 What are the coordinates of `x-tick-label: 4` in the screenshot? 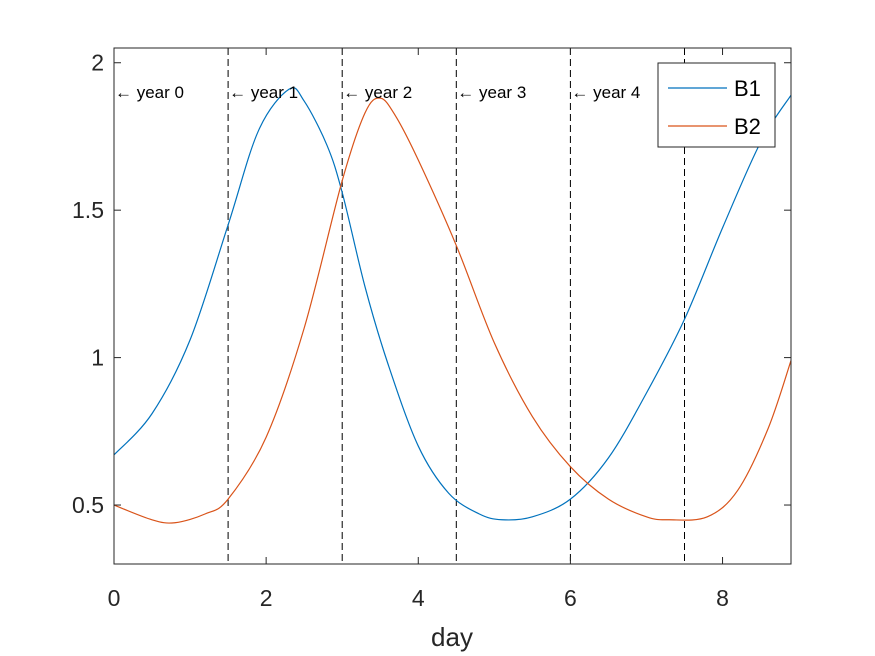 It's located at (418, 598).